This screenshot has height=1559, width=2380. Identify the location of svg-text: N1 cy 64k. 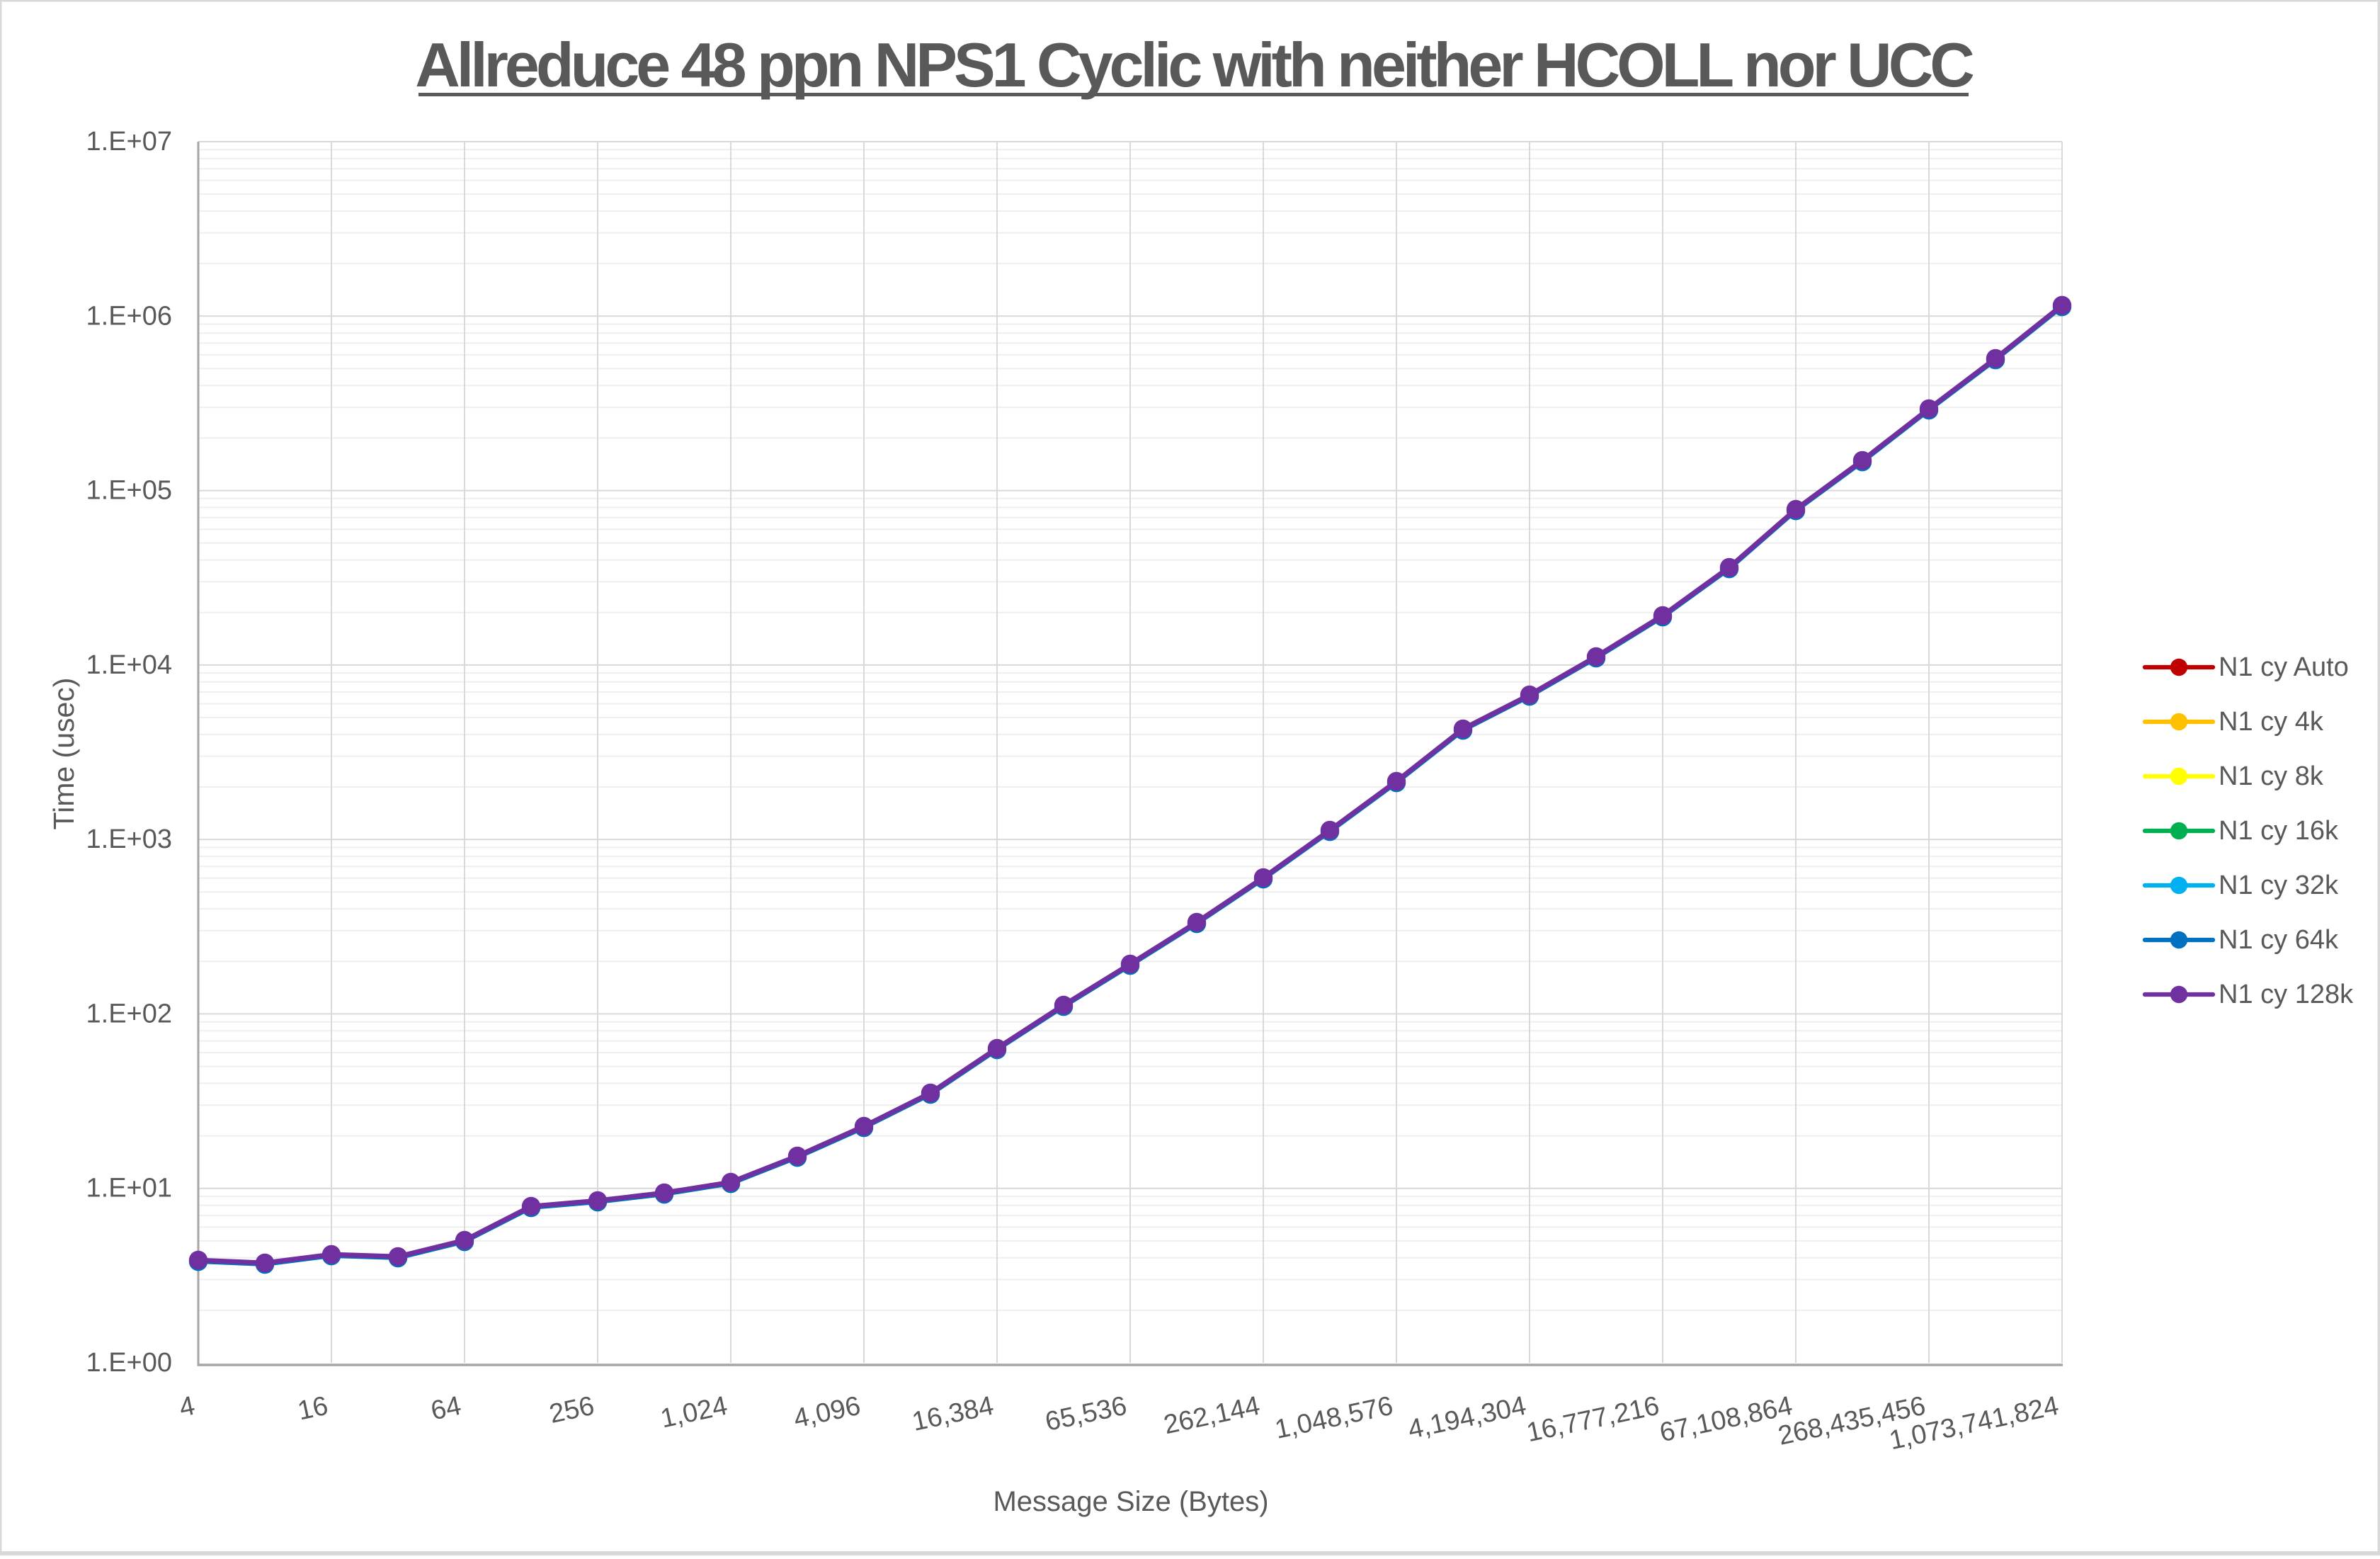
(2279, 940).